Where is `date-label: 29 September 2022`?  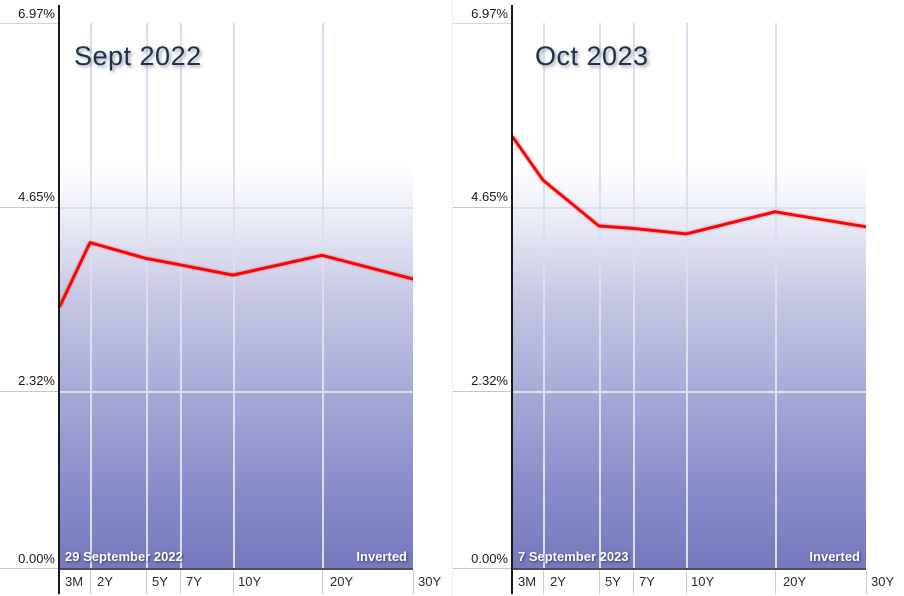 date-label: 29 September 2022 is located at coordinates (124, 556).